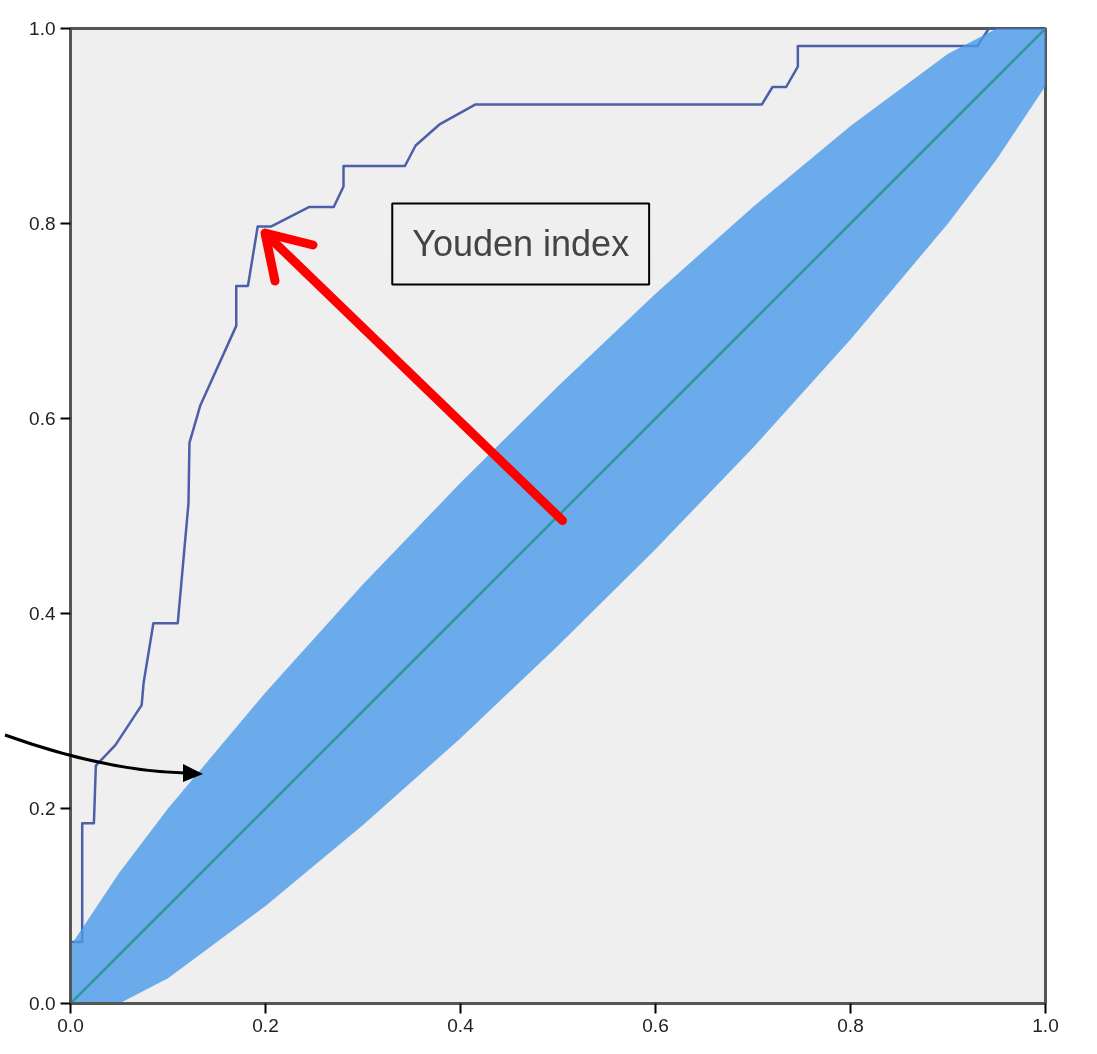 This screenshot has height=1054, width=1097. What do you see at coordinates (521, 244) in the screenshot?
I see `annotation: Youden index` at bounding box center [521, 244].